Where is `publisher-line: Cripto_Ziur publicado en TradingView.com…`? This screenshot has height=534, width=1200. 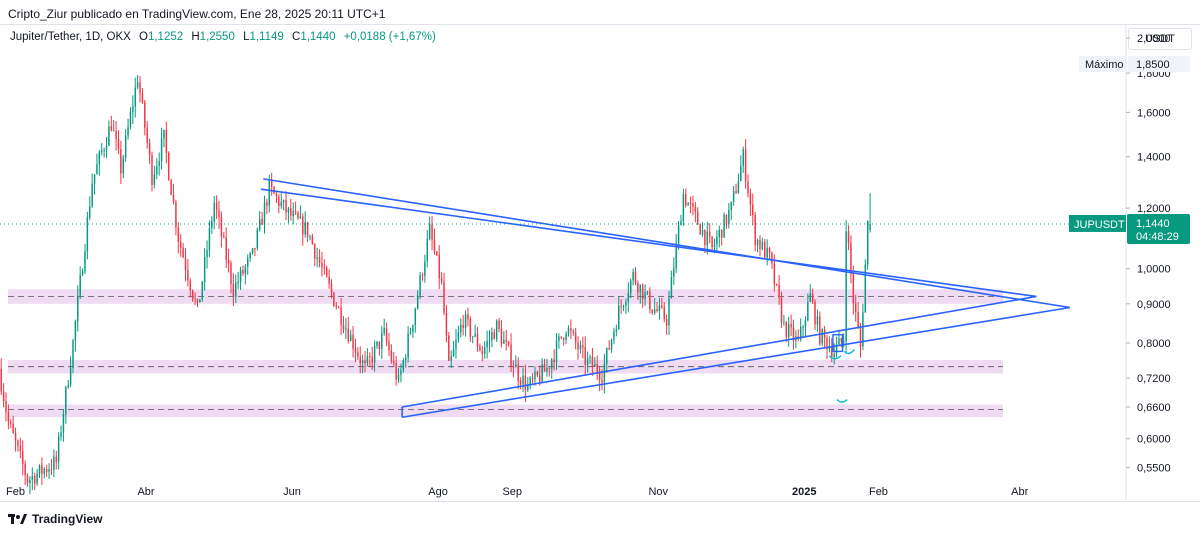
publisher-line: Cripto_Ziur publicado en TradingView.com… is located at coordinates (197, 14).